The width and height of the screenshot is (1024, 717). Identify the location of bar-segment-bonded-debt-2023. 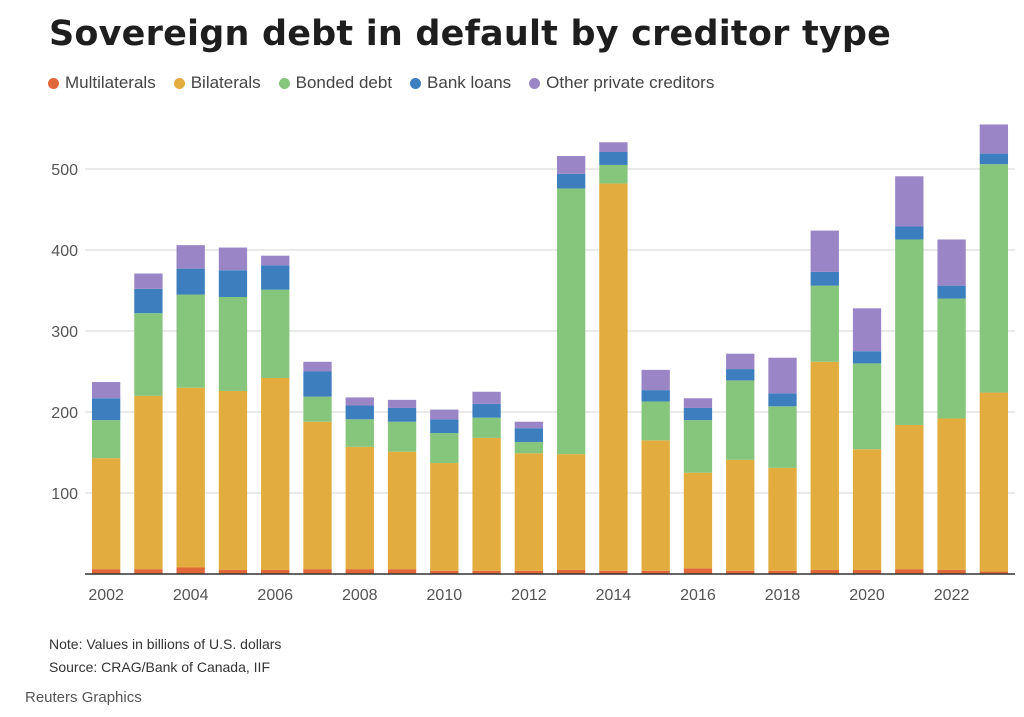
(994, 278).